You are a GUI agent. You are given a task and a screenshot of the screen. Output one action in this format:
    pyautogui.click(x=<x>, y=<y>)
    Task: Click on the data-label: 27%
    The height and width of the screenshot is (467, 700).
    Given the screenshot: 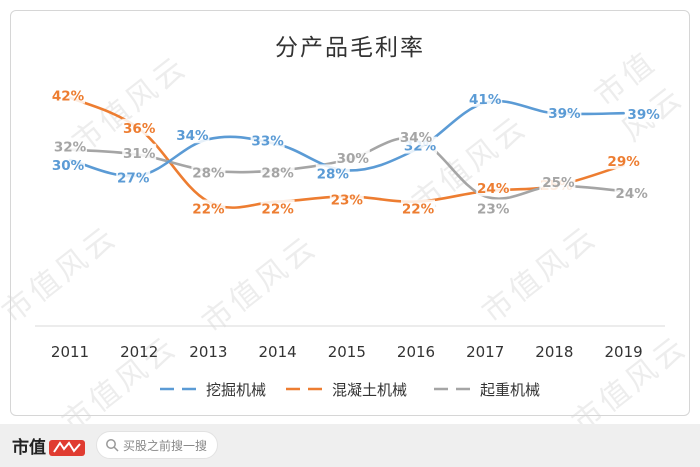 What is the action you would take?
    pyautogui.click(x=133, y=179)
    